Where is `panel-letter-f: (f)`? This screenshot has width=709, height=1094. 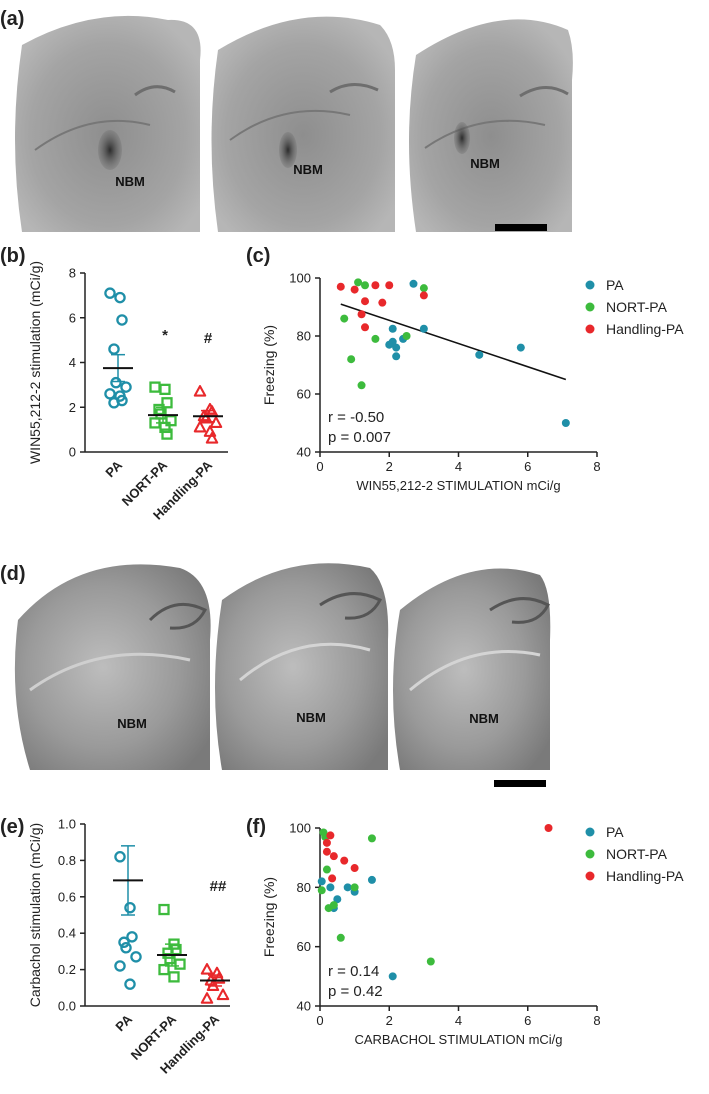
panel-letter-f: (f) is located at coordinates (256, 827).